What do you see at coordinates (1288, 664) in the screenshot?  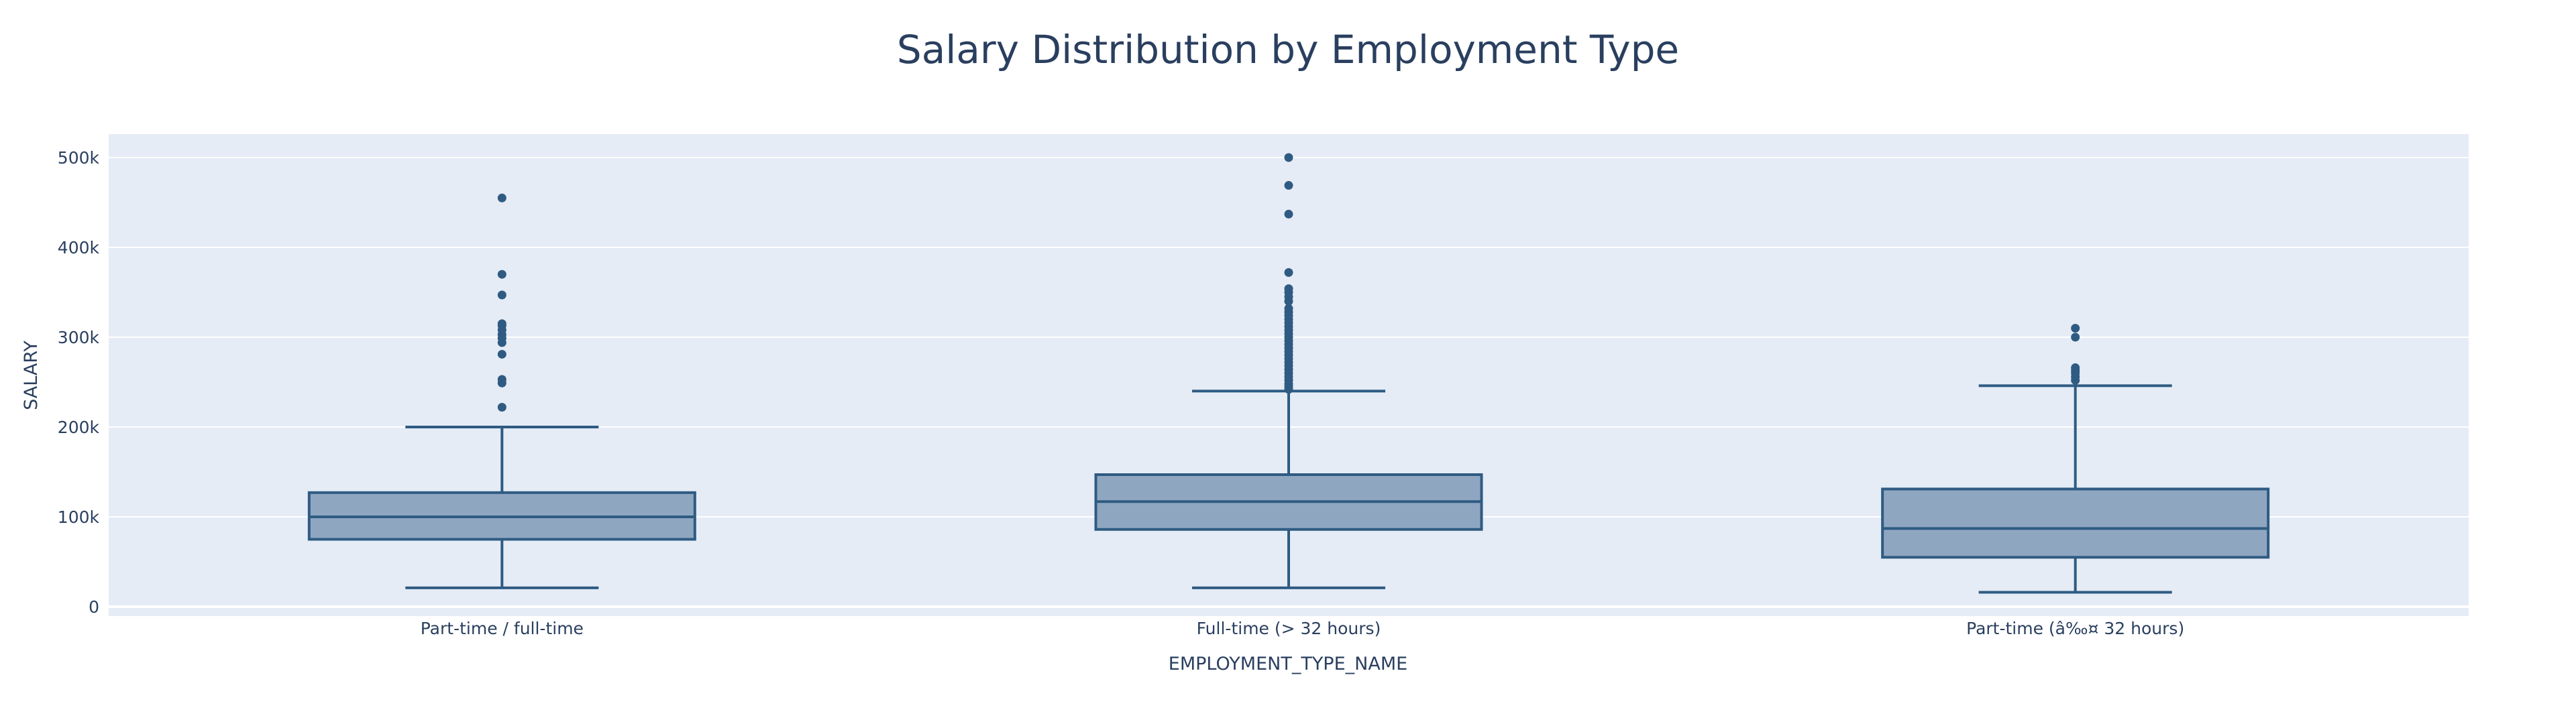 I see `x-axis-title: EMPLOYMENT_TYPE_NAME` at bounding box center [1288, 664].